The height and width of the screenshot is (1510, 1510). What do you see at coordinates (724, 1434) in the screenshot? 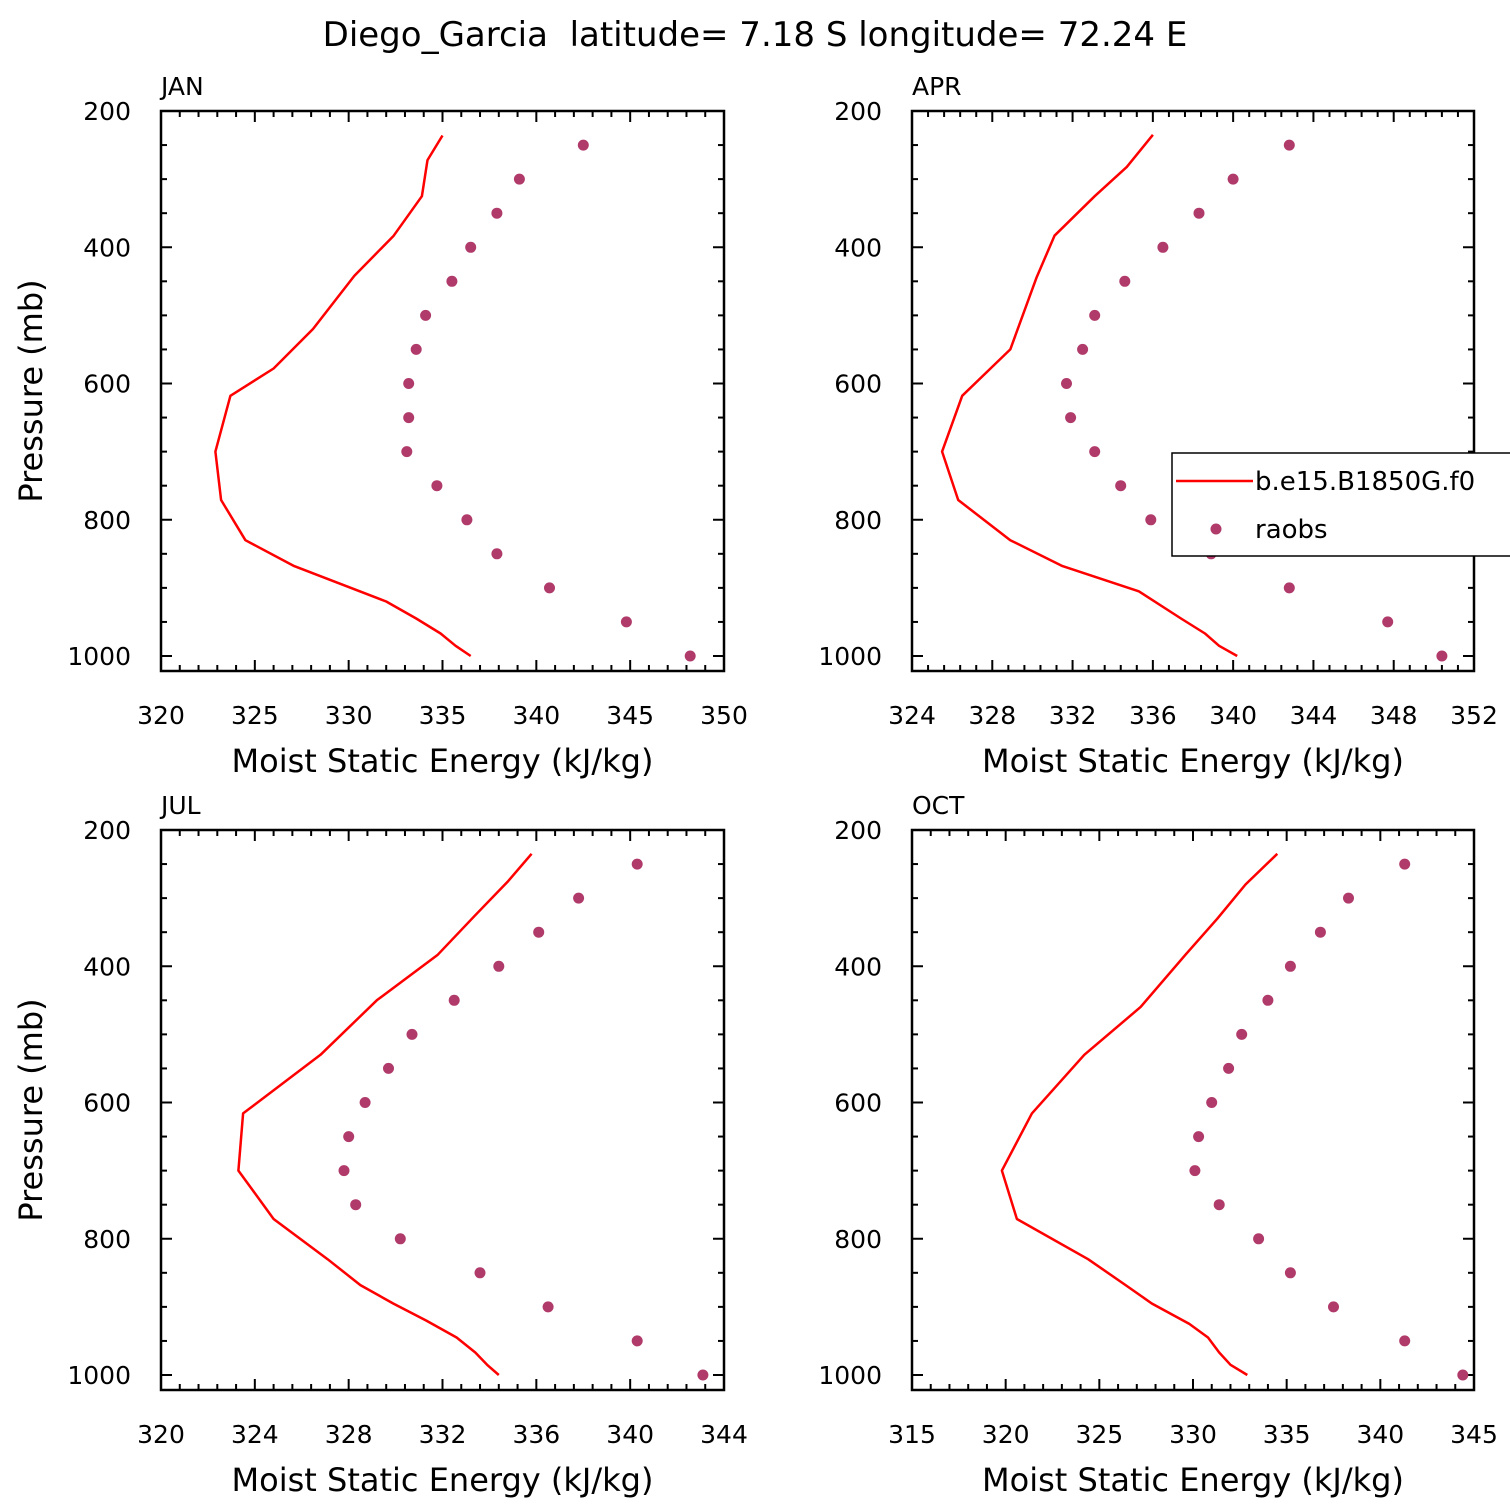
I see `x-tick-label: 344` at bounding box center [724, 1434].